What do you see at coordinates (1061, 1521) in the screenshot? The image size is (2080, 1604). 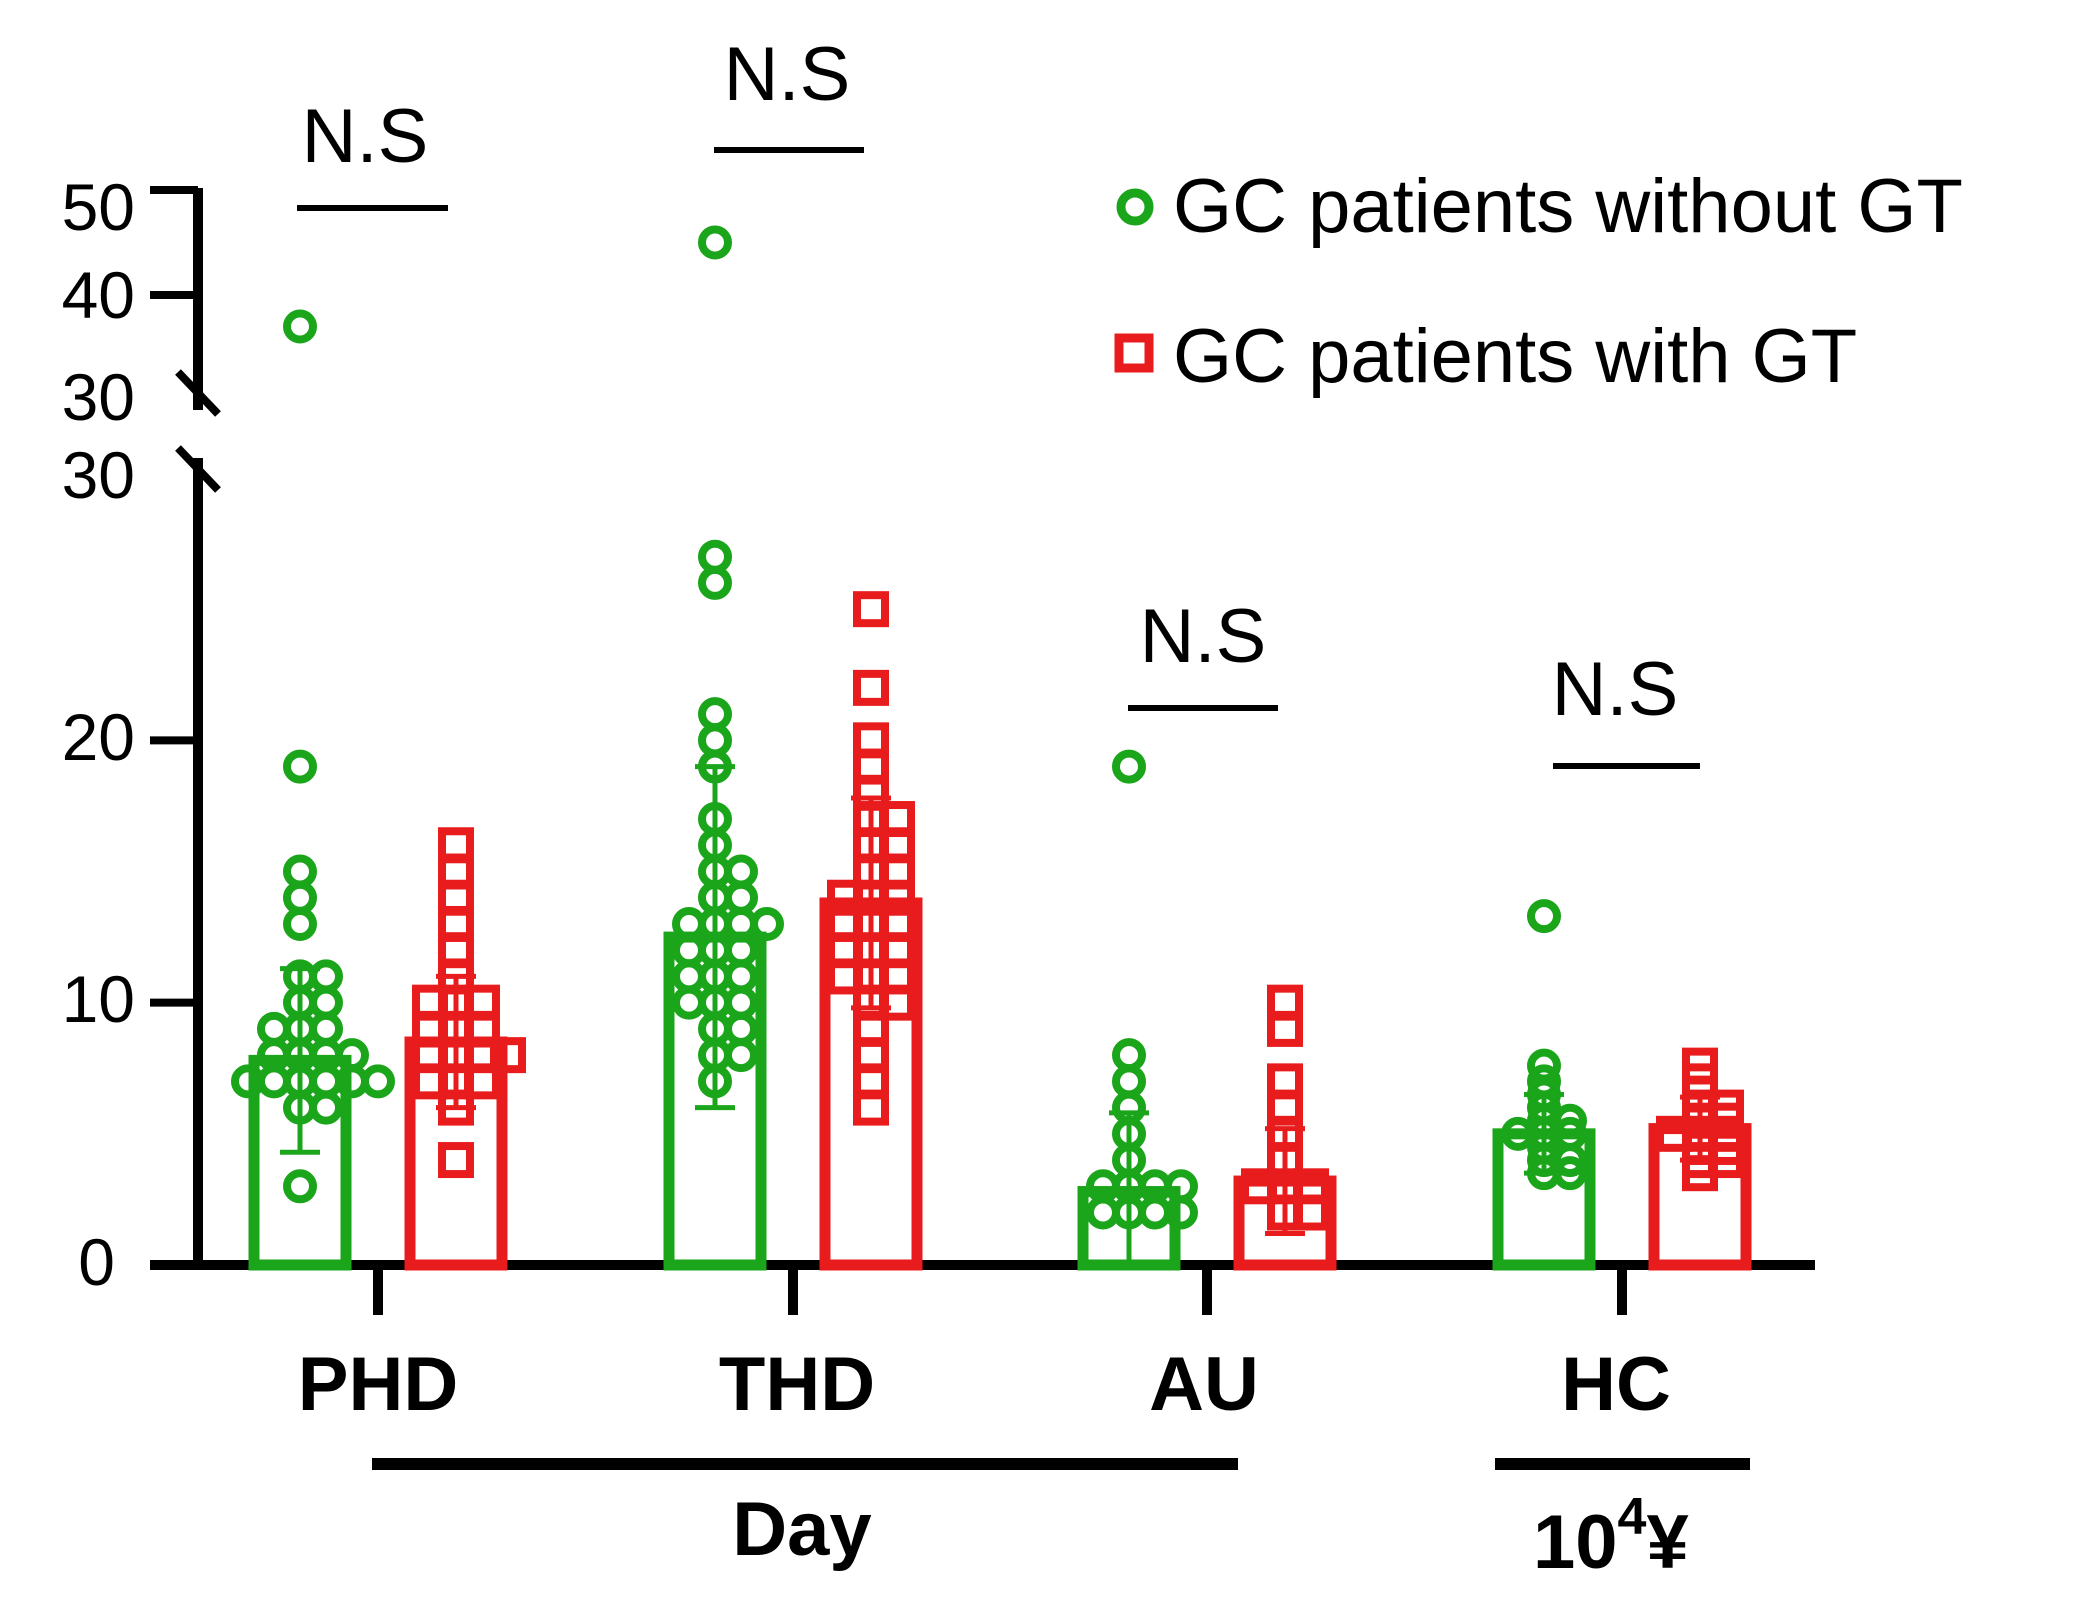 I see `group-labels: Day 104¥` at bounding box center [1061, 1521].